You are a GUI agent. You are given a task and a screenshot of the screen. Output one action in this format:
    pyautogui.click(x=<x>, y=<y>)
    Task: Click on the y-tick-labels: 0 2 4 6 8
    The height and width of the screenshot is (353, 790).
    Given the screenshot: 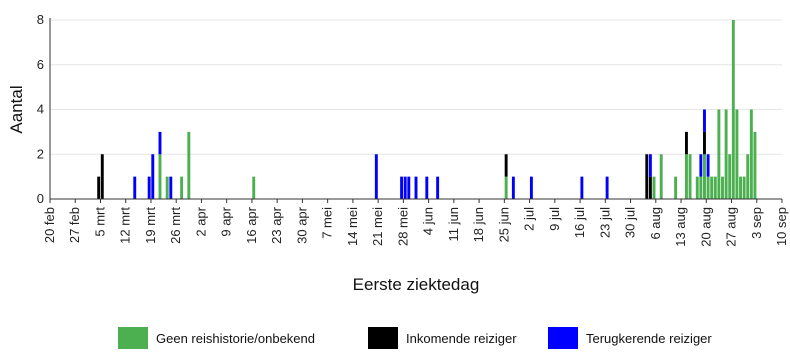 What is the action you would take?
    pyautogui.click(x=40, y=109)
    